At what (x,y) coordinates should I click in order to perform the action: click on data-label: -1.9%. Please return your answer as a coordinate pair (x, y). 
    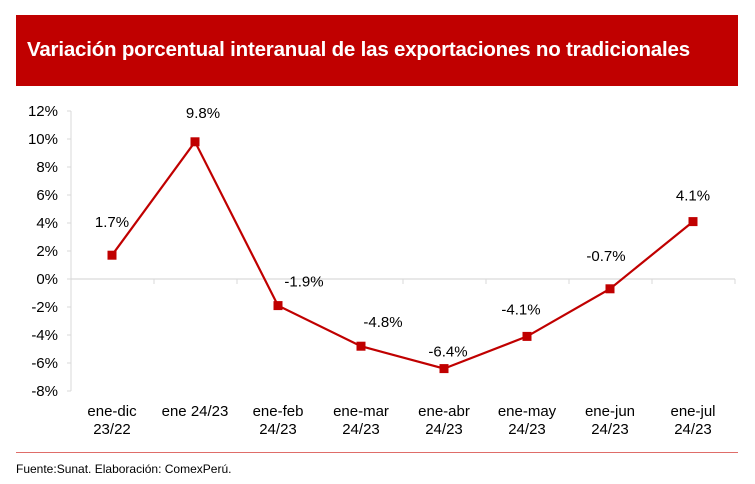
    Looking at the image, I should click on (303, 282).